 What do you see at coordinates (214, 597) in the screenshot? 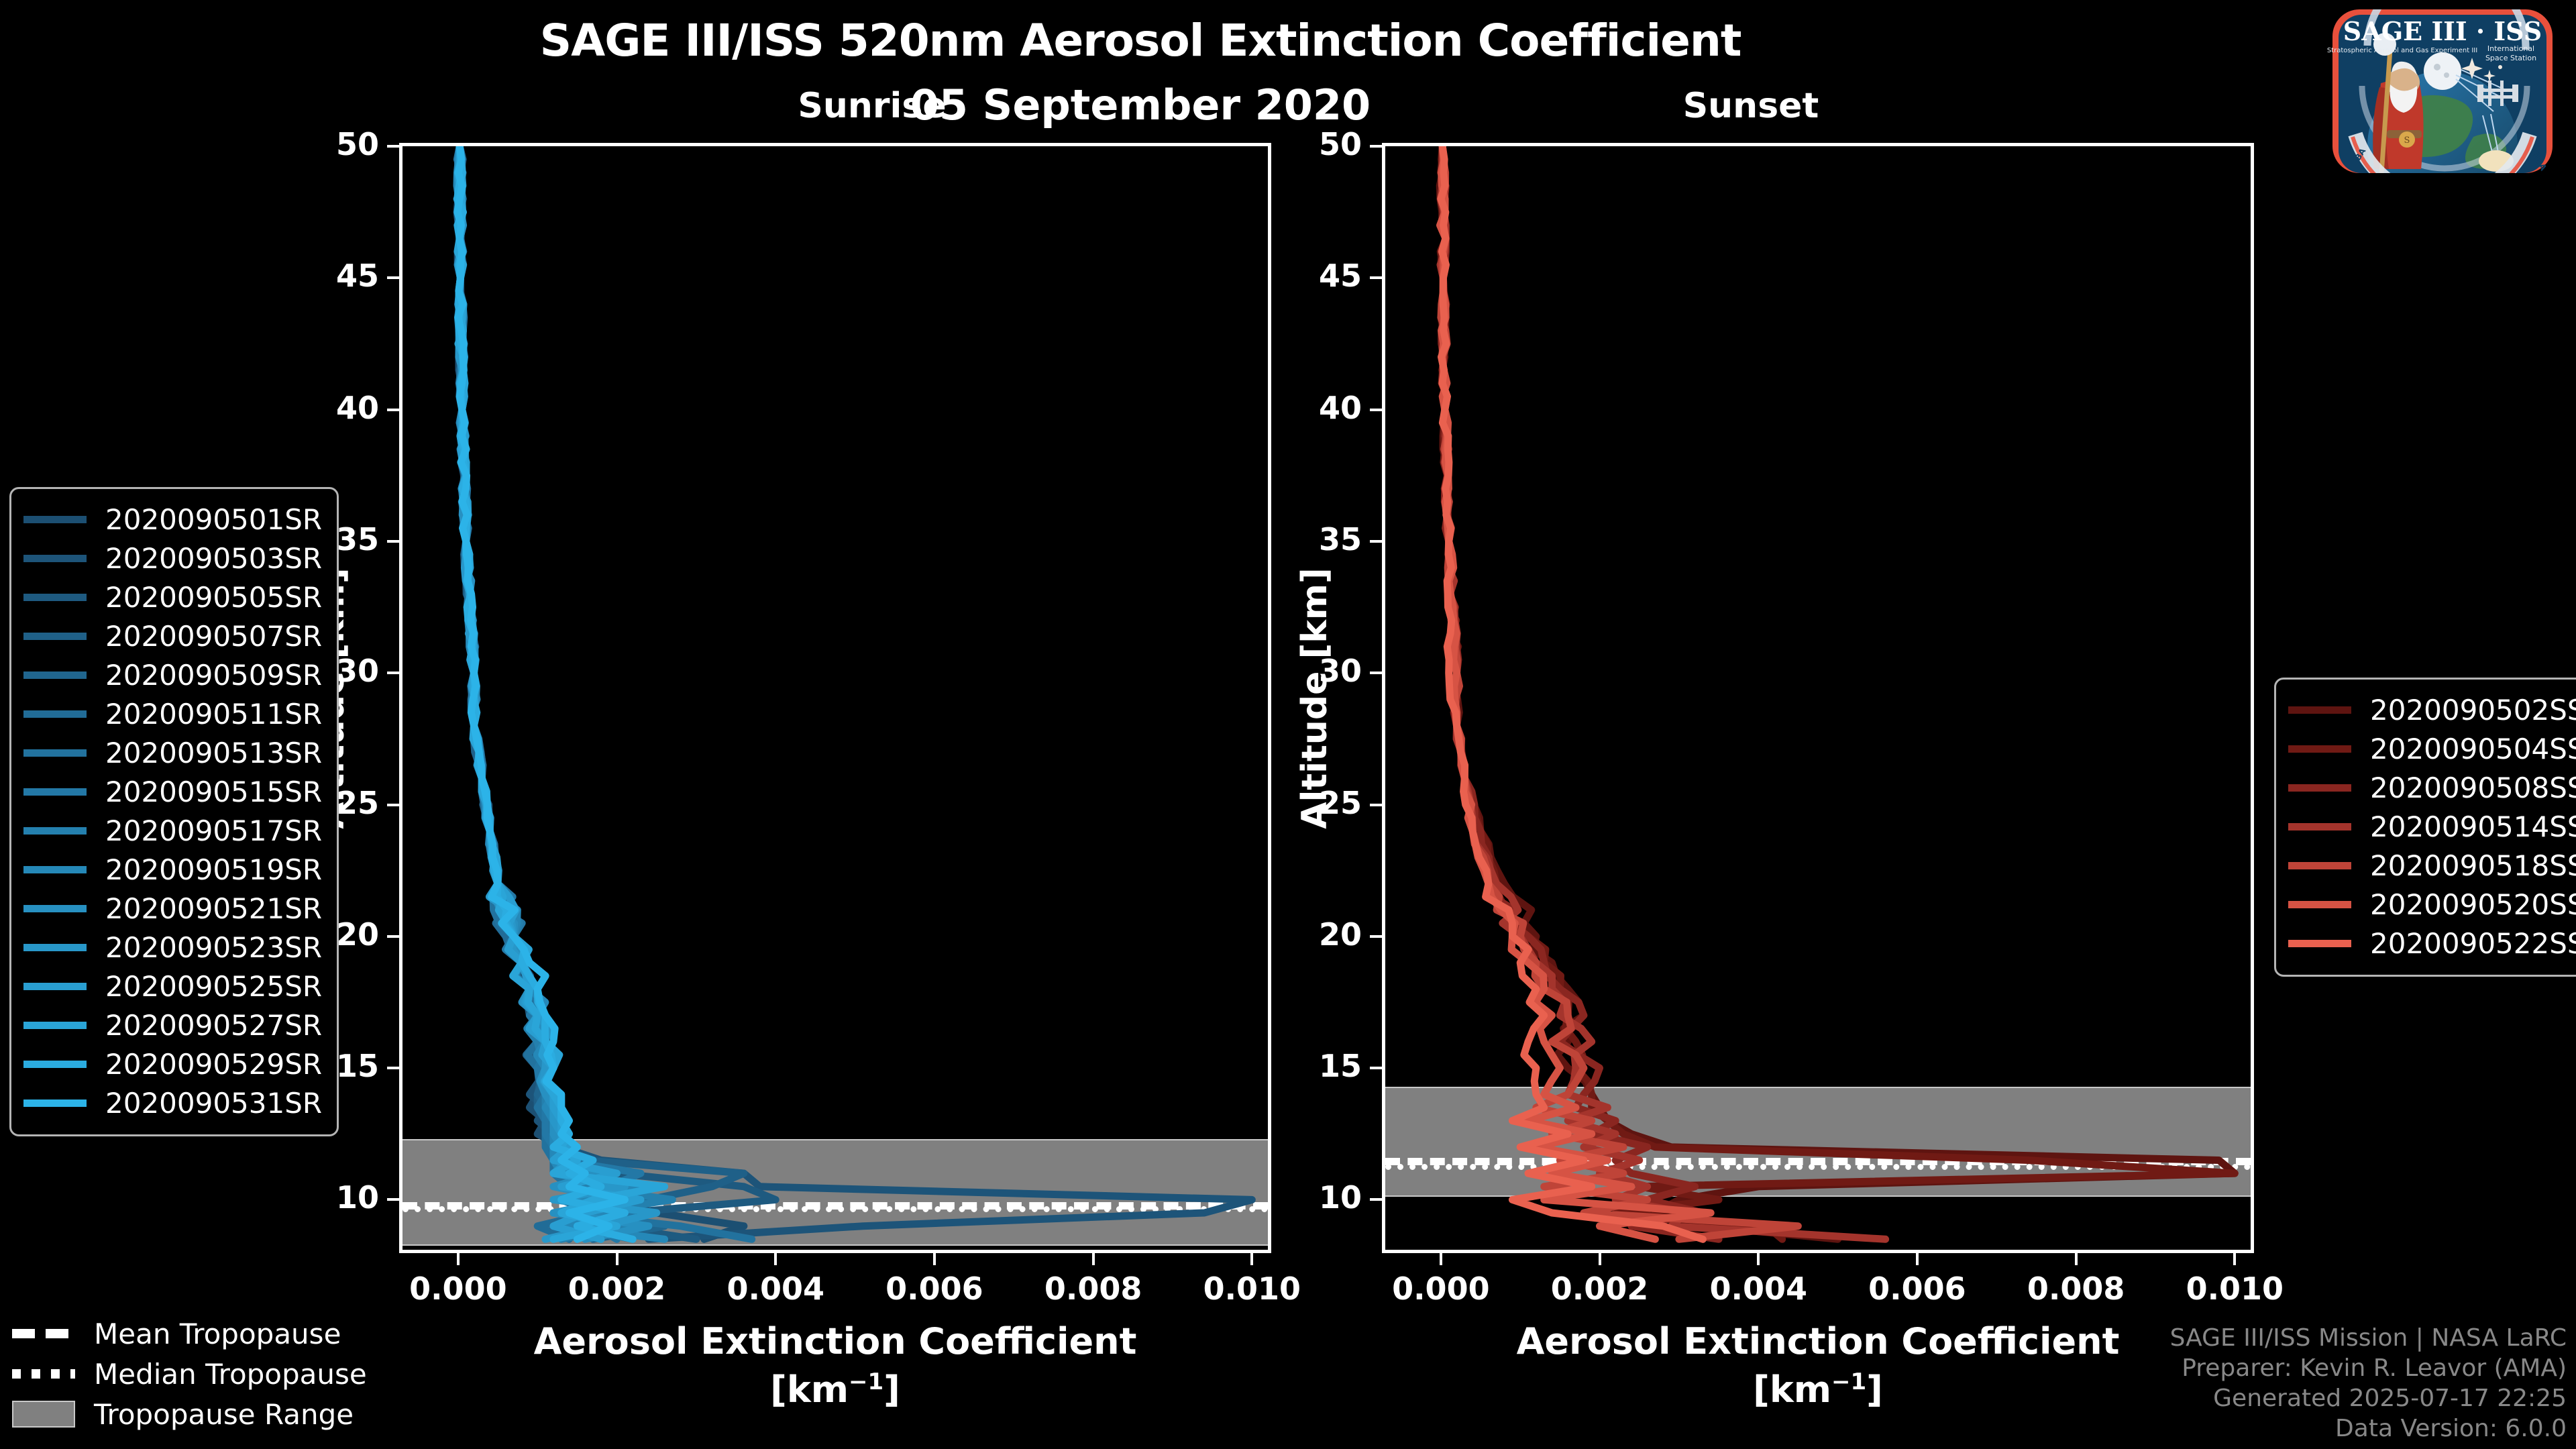
I see `legend-sunrise-label: 2020090505SR` at bounding box center [214, 597].